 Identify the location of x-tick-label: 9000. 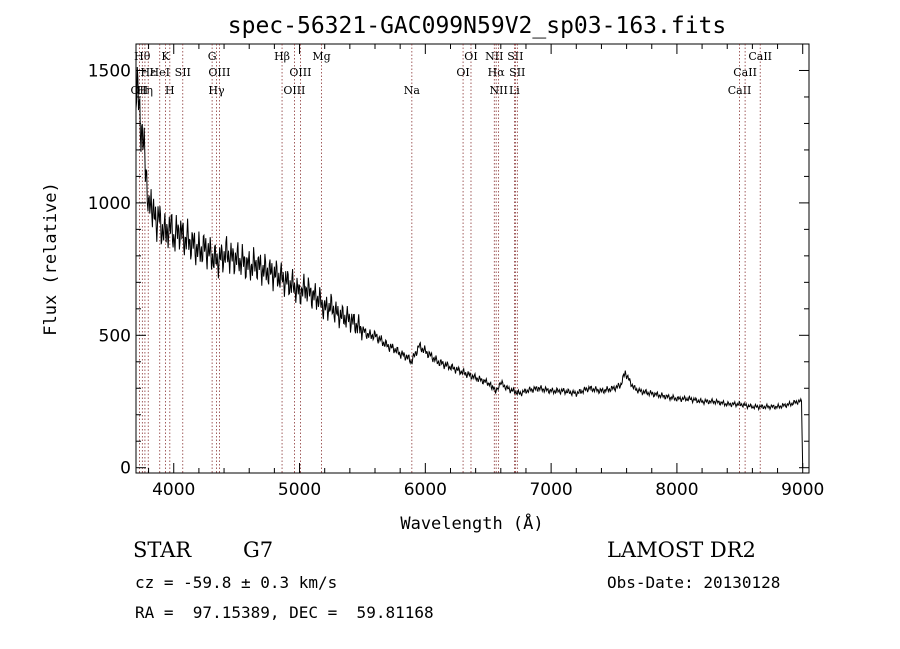
(802, 490).